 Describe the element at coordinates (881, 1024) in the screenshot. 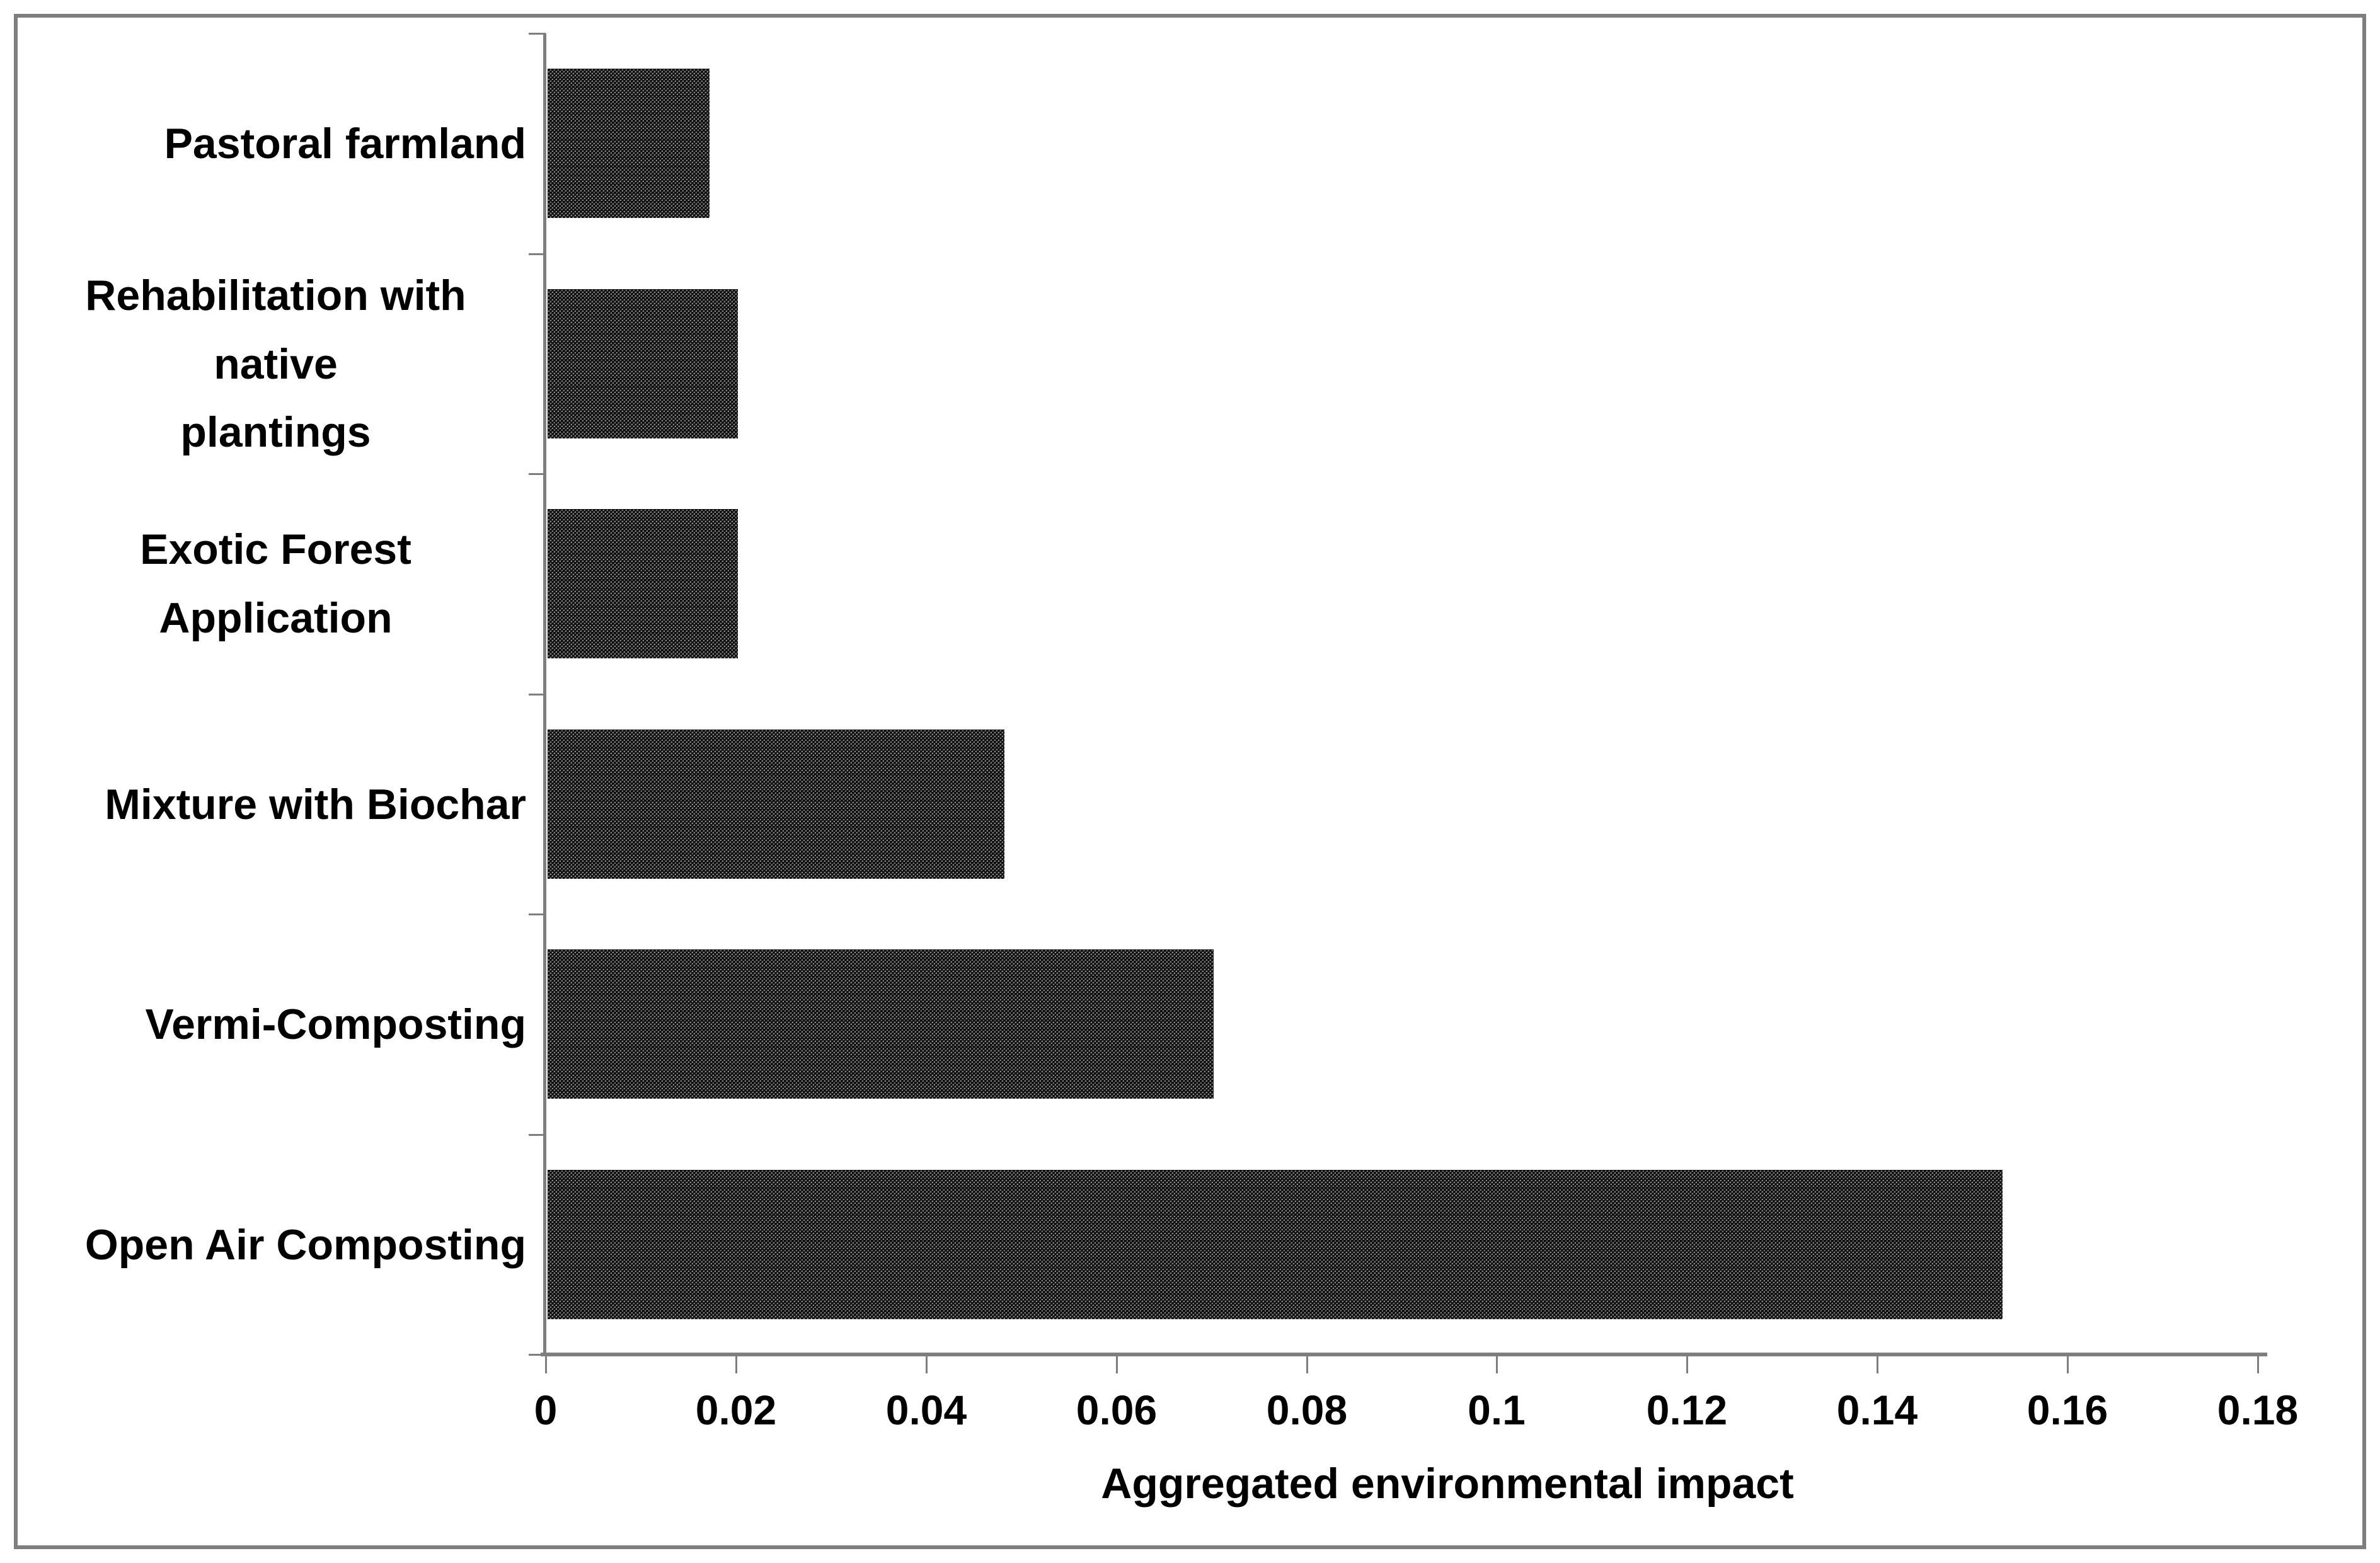

I see `bar-vermi-composting` at that location.